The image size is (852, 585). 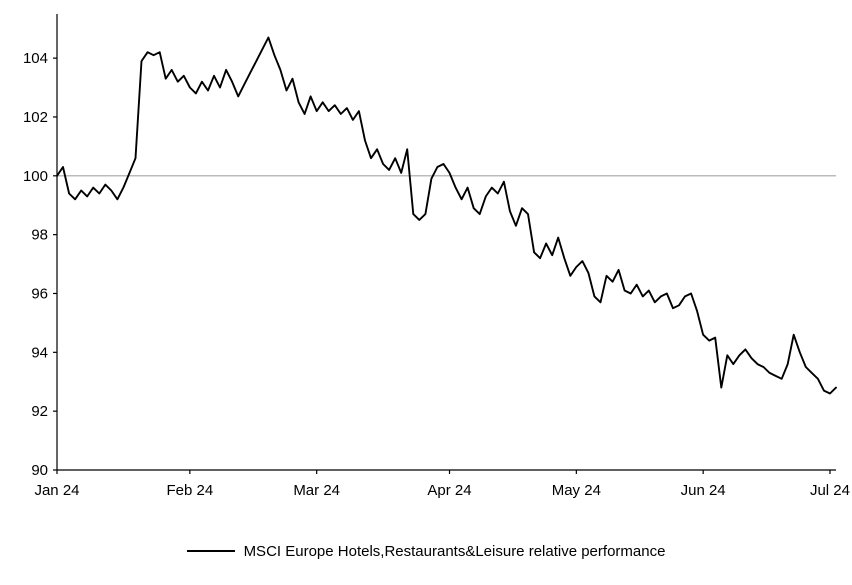 What do you see at coordinates (703, 490) in the screenshot?
I see `x-tick-label: Jun 24` at bounding box center [703, 490].